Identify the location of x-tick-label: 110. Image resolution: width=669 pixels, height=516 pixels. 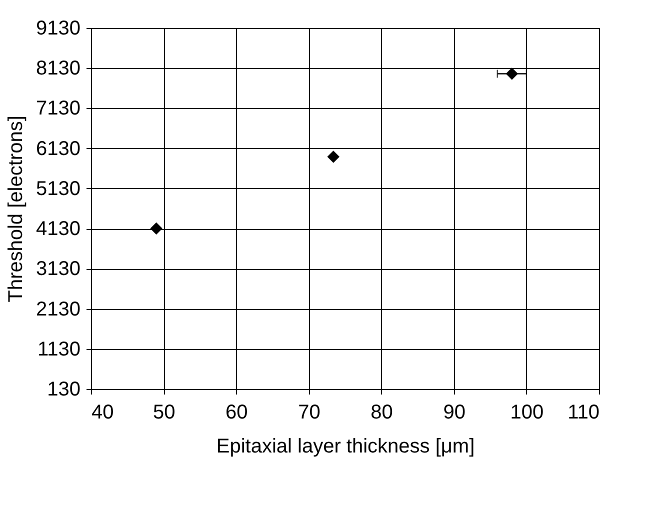
(584, 413).